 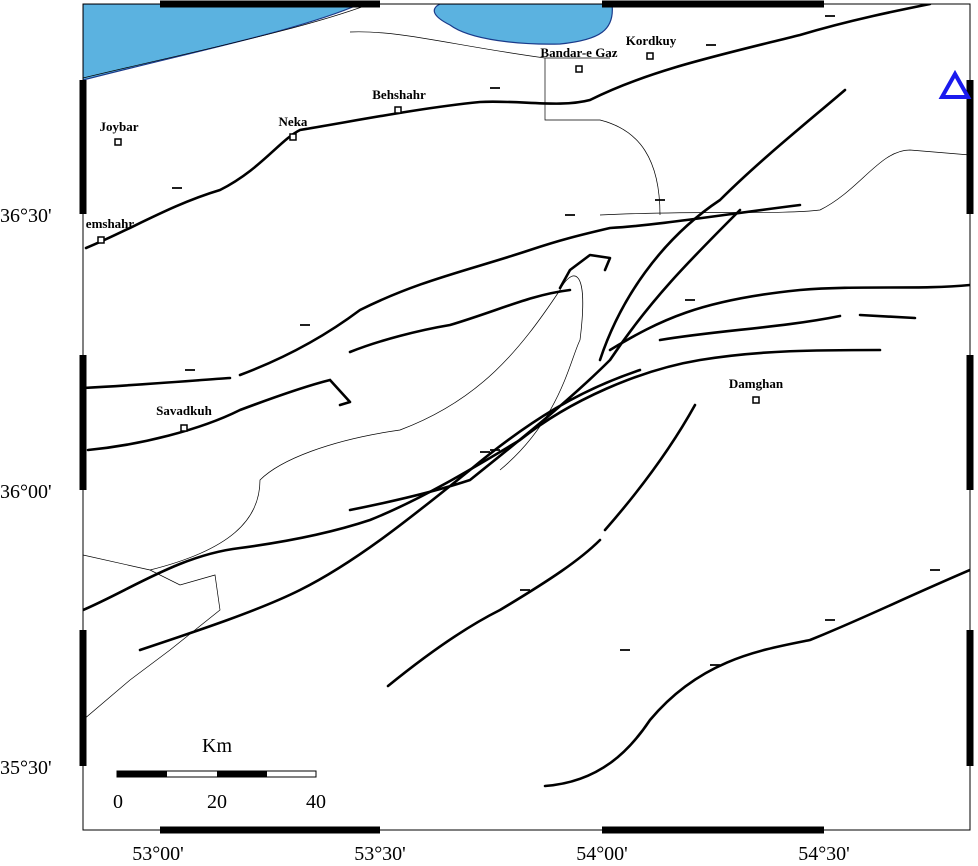 What do you see at coordinates (824, 854) in the screenshot?
I see `longitude-label: 54°30'` at bounding box center [824, 854].